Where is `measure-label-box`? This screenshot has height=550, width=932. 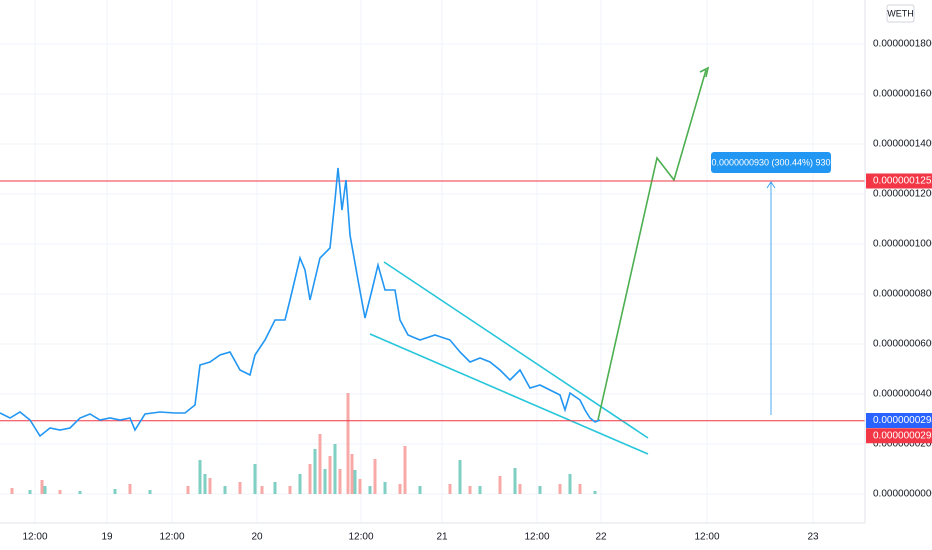
measure-label-box is located at coordinates (771, 162).